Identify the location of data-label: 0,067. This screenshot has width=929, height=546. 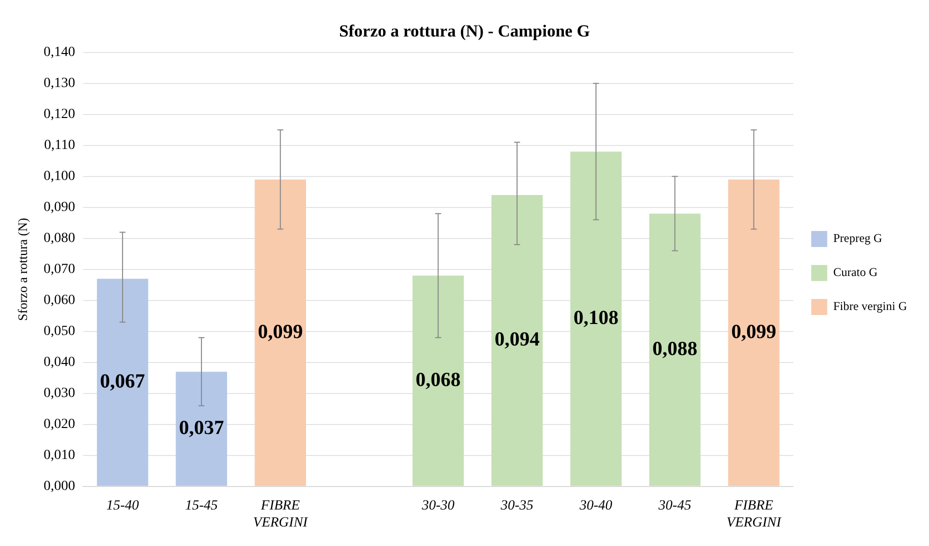
(123, 381).